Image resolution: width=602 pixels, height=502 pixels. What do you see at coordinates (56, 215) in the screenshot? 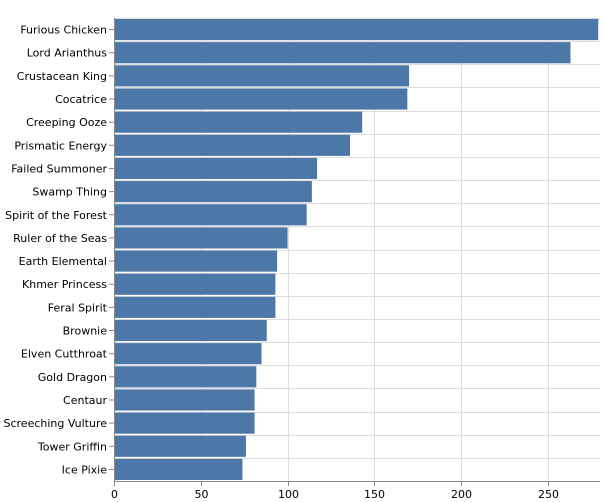
I see `category-label: Spirit of the Forest` at bounding box center [56, 215].